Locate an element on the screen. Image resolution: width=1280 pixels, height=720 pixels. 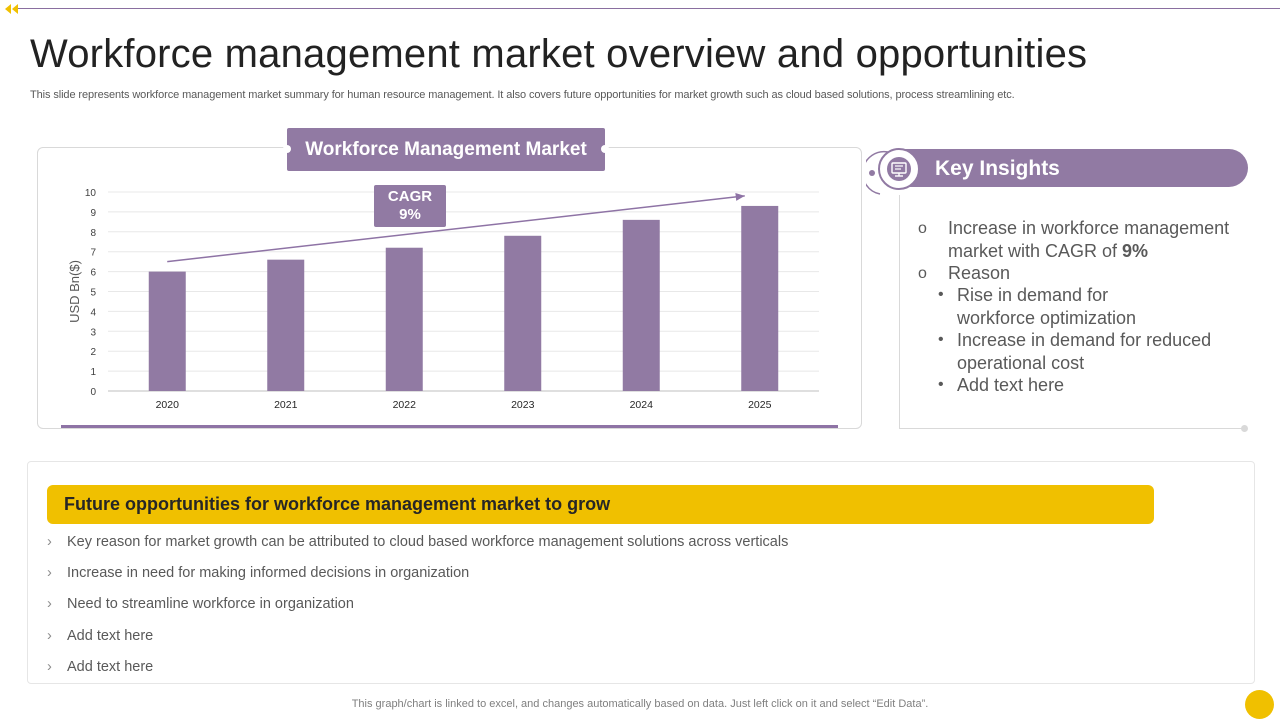
cagr-value: 9% is located at coordinates (410, 214).